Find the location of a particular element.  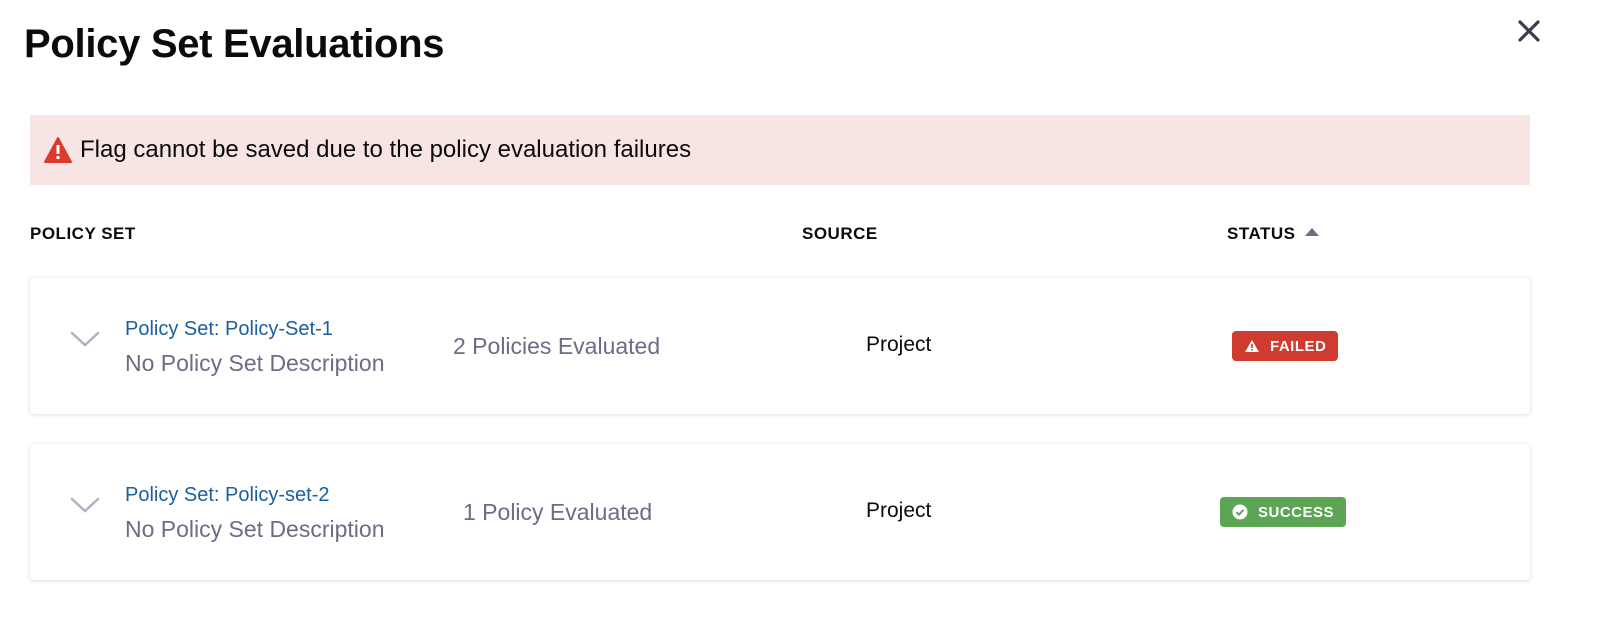

policies-evaluated-count: 1 Policy Evaluated is located at coordinates (558, 512).